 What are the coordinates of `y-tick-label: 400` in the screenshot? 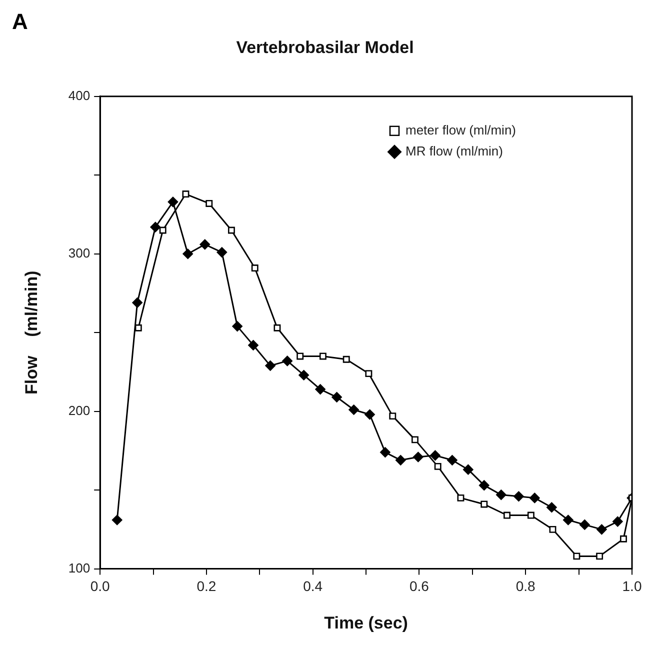 It's located at (79, 95).